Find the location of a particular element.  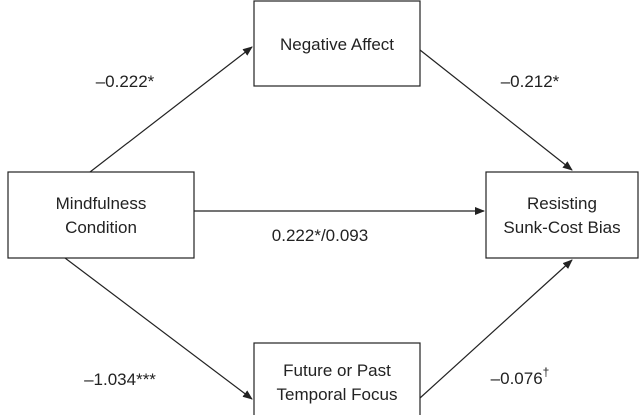

edge-label: 0.222*/0.093 is located at coordinates (320, 235).